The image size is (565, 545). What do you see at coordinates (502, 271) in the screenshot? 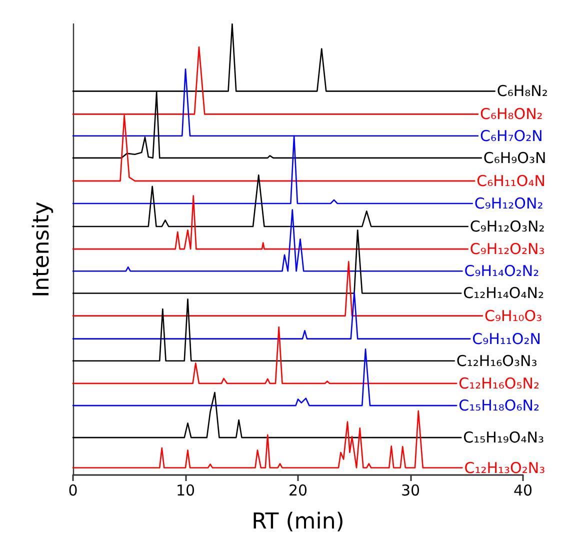
I see `series-label: C₉H₁₄O₂N₂` at bounding box center [502, 271].